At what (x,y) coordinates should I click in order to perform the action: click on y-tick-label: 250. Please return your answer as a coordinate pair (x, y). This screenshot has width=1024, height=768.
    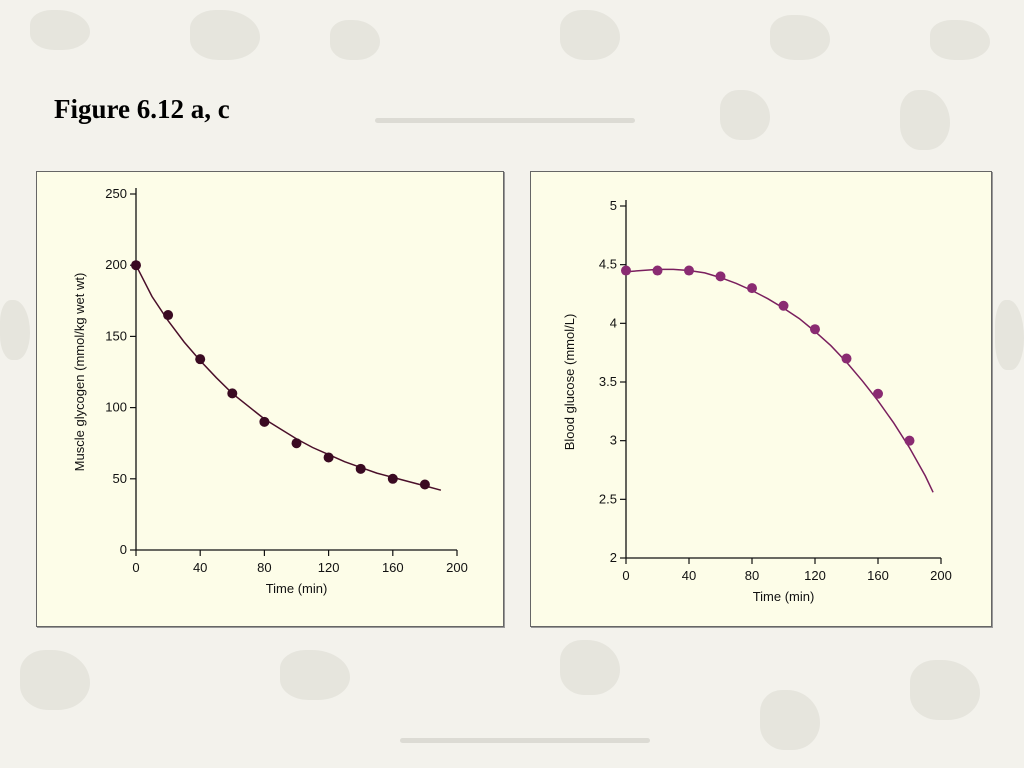
    Looking at the image, I should click on (116, 193).